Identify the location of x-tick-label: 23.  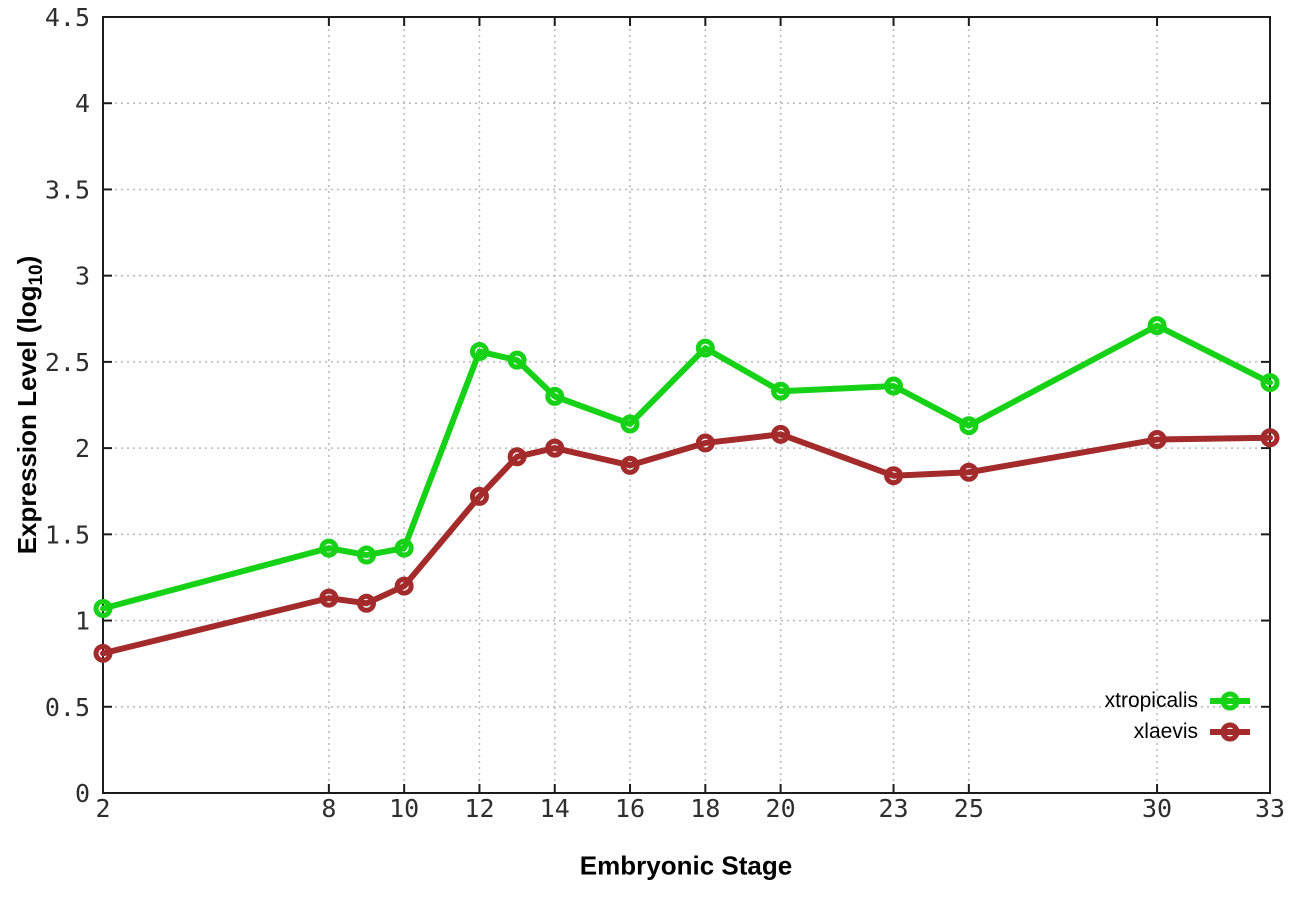
(893, 808).